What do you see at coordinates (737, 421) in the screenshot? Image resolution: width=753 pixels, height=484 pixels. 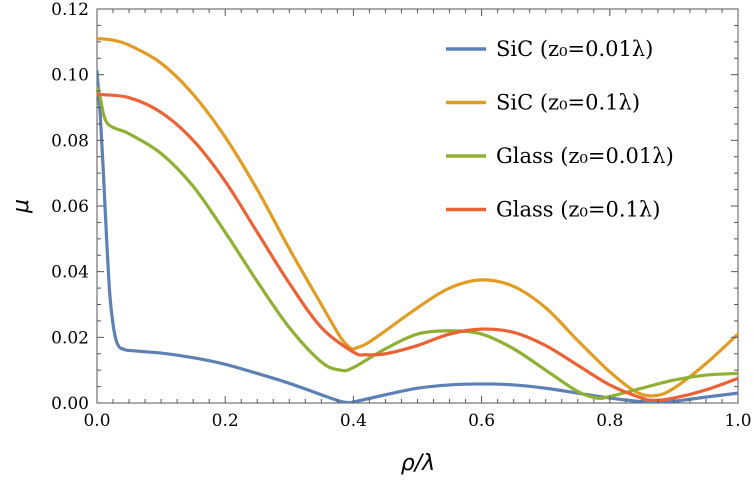 I see `x-tick-label: 1.0` at bounding box center [737, 421].